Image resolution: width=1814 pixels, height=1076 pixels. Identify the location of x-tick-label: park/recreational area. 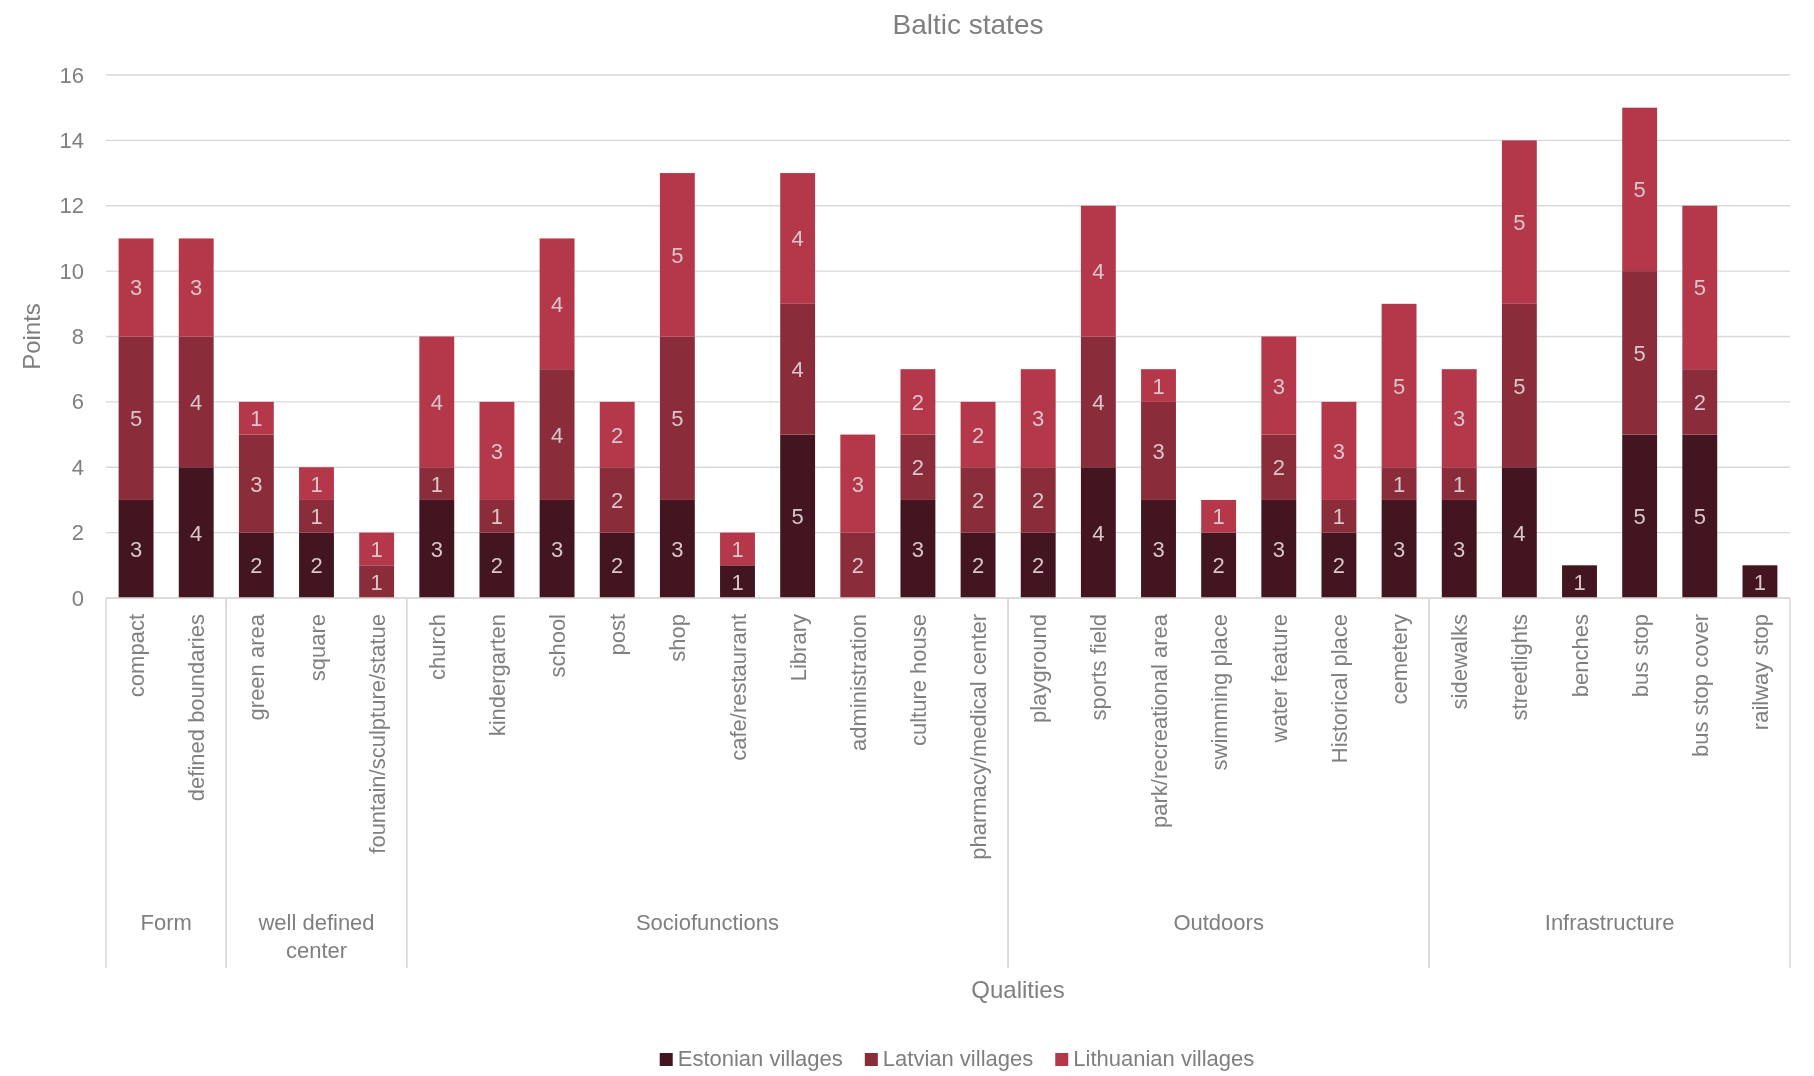
(1159, 721).